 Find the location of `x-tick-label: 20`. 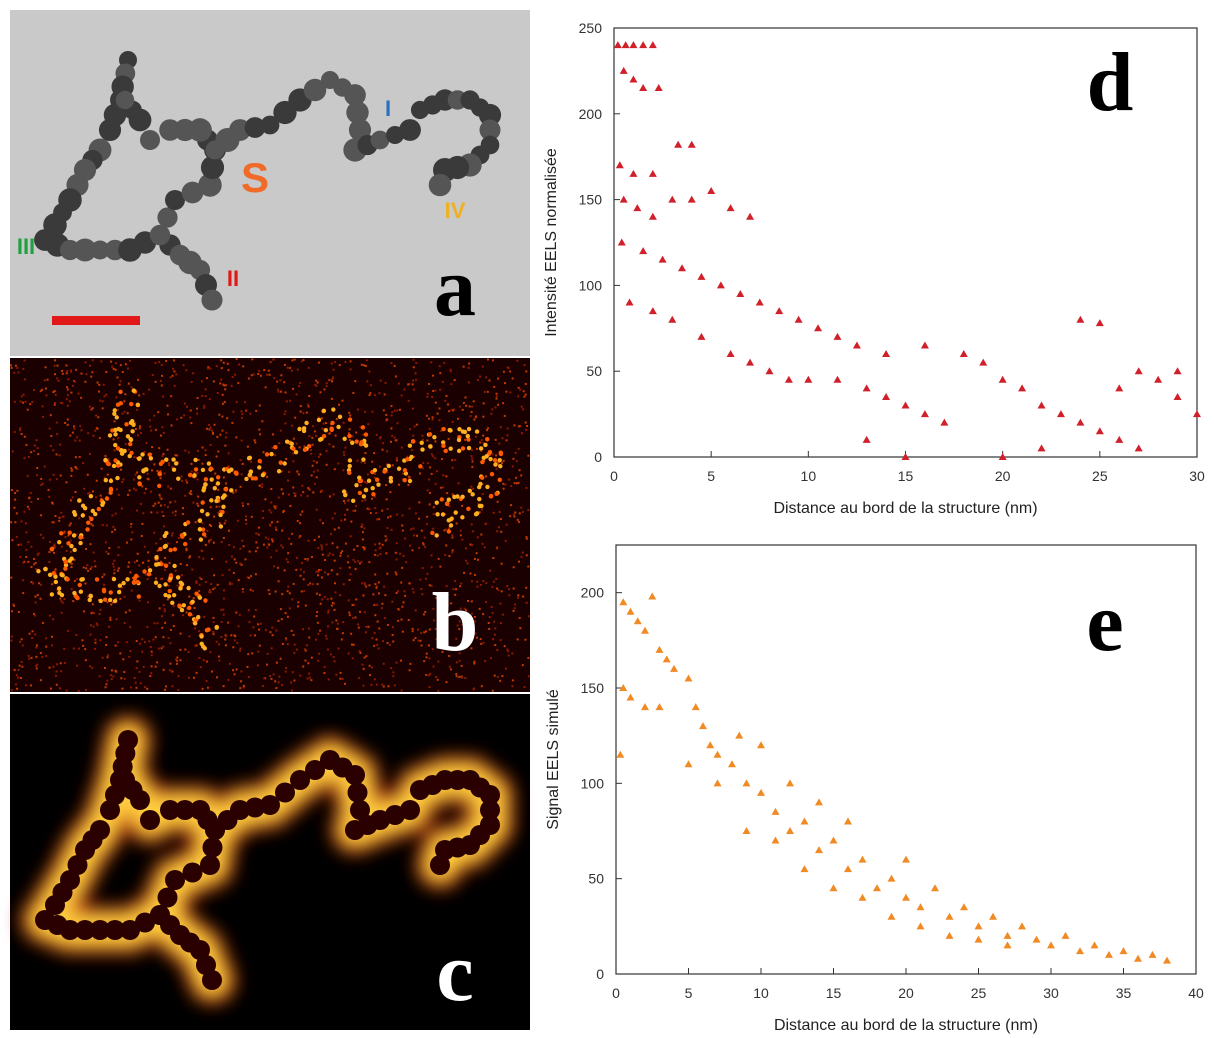

x-tick-label: 20 is located at coordinates (906, 993).